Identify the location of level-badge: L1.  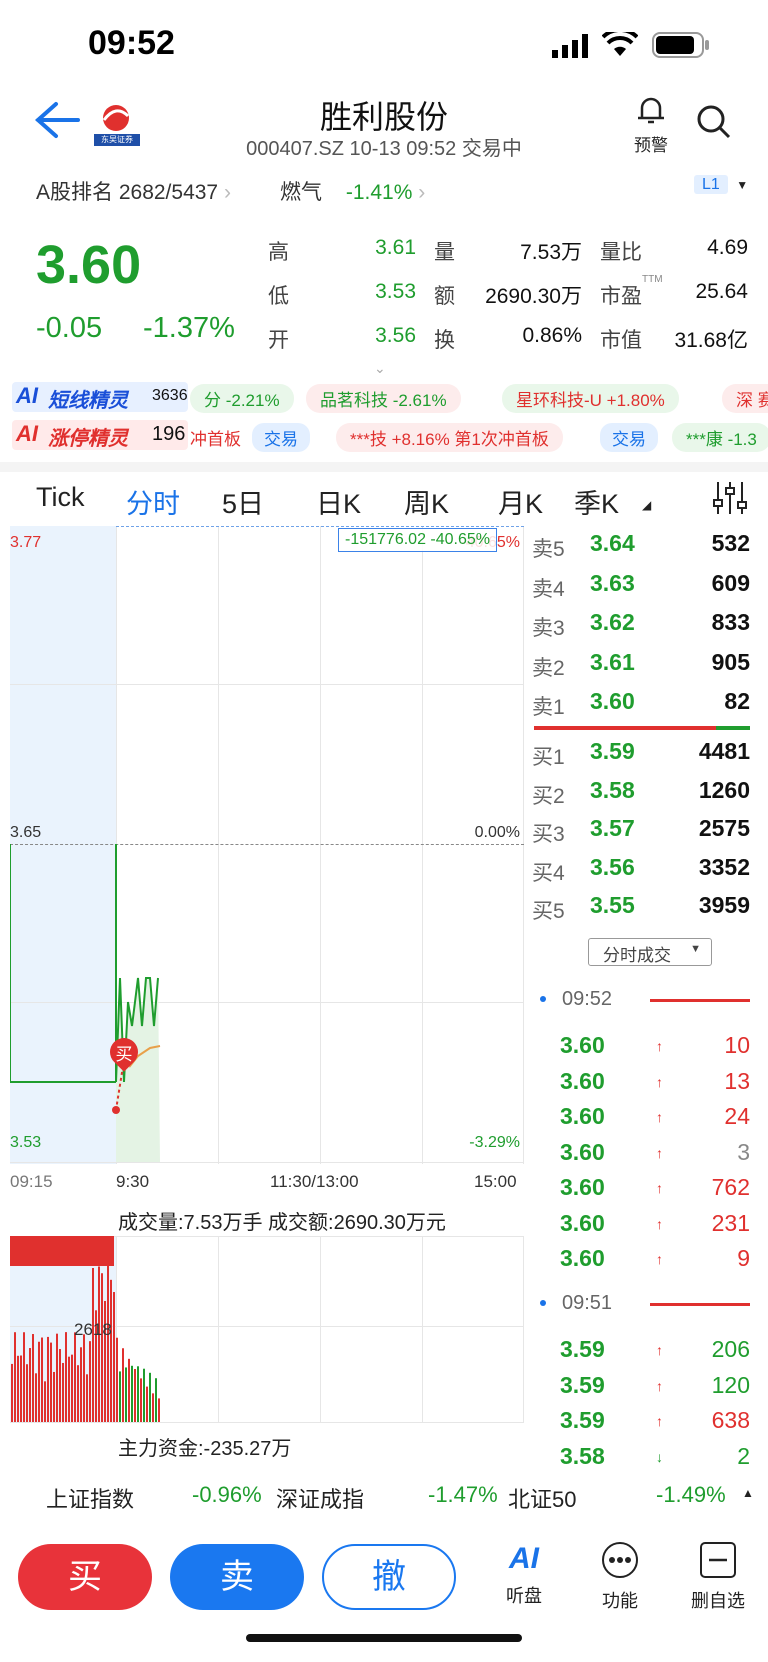
(711, 184).